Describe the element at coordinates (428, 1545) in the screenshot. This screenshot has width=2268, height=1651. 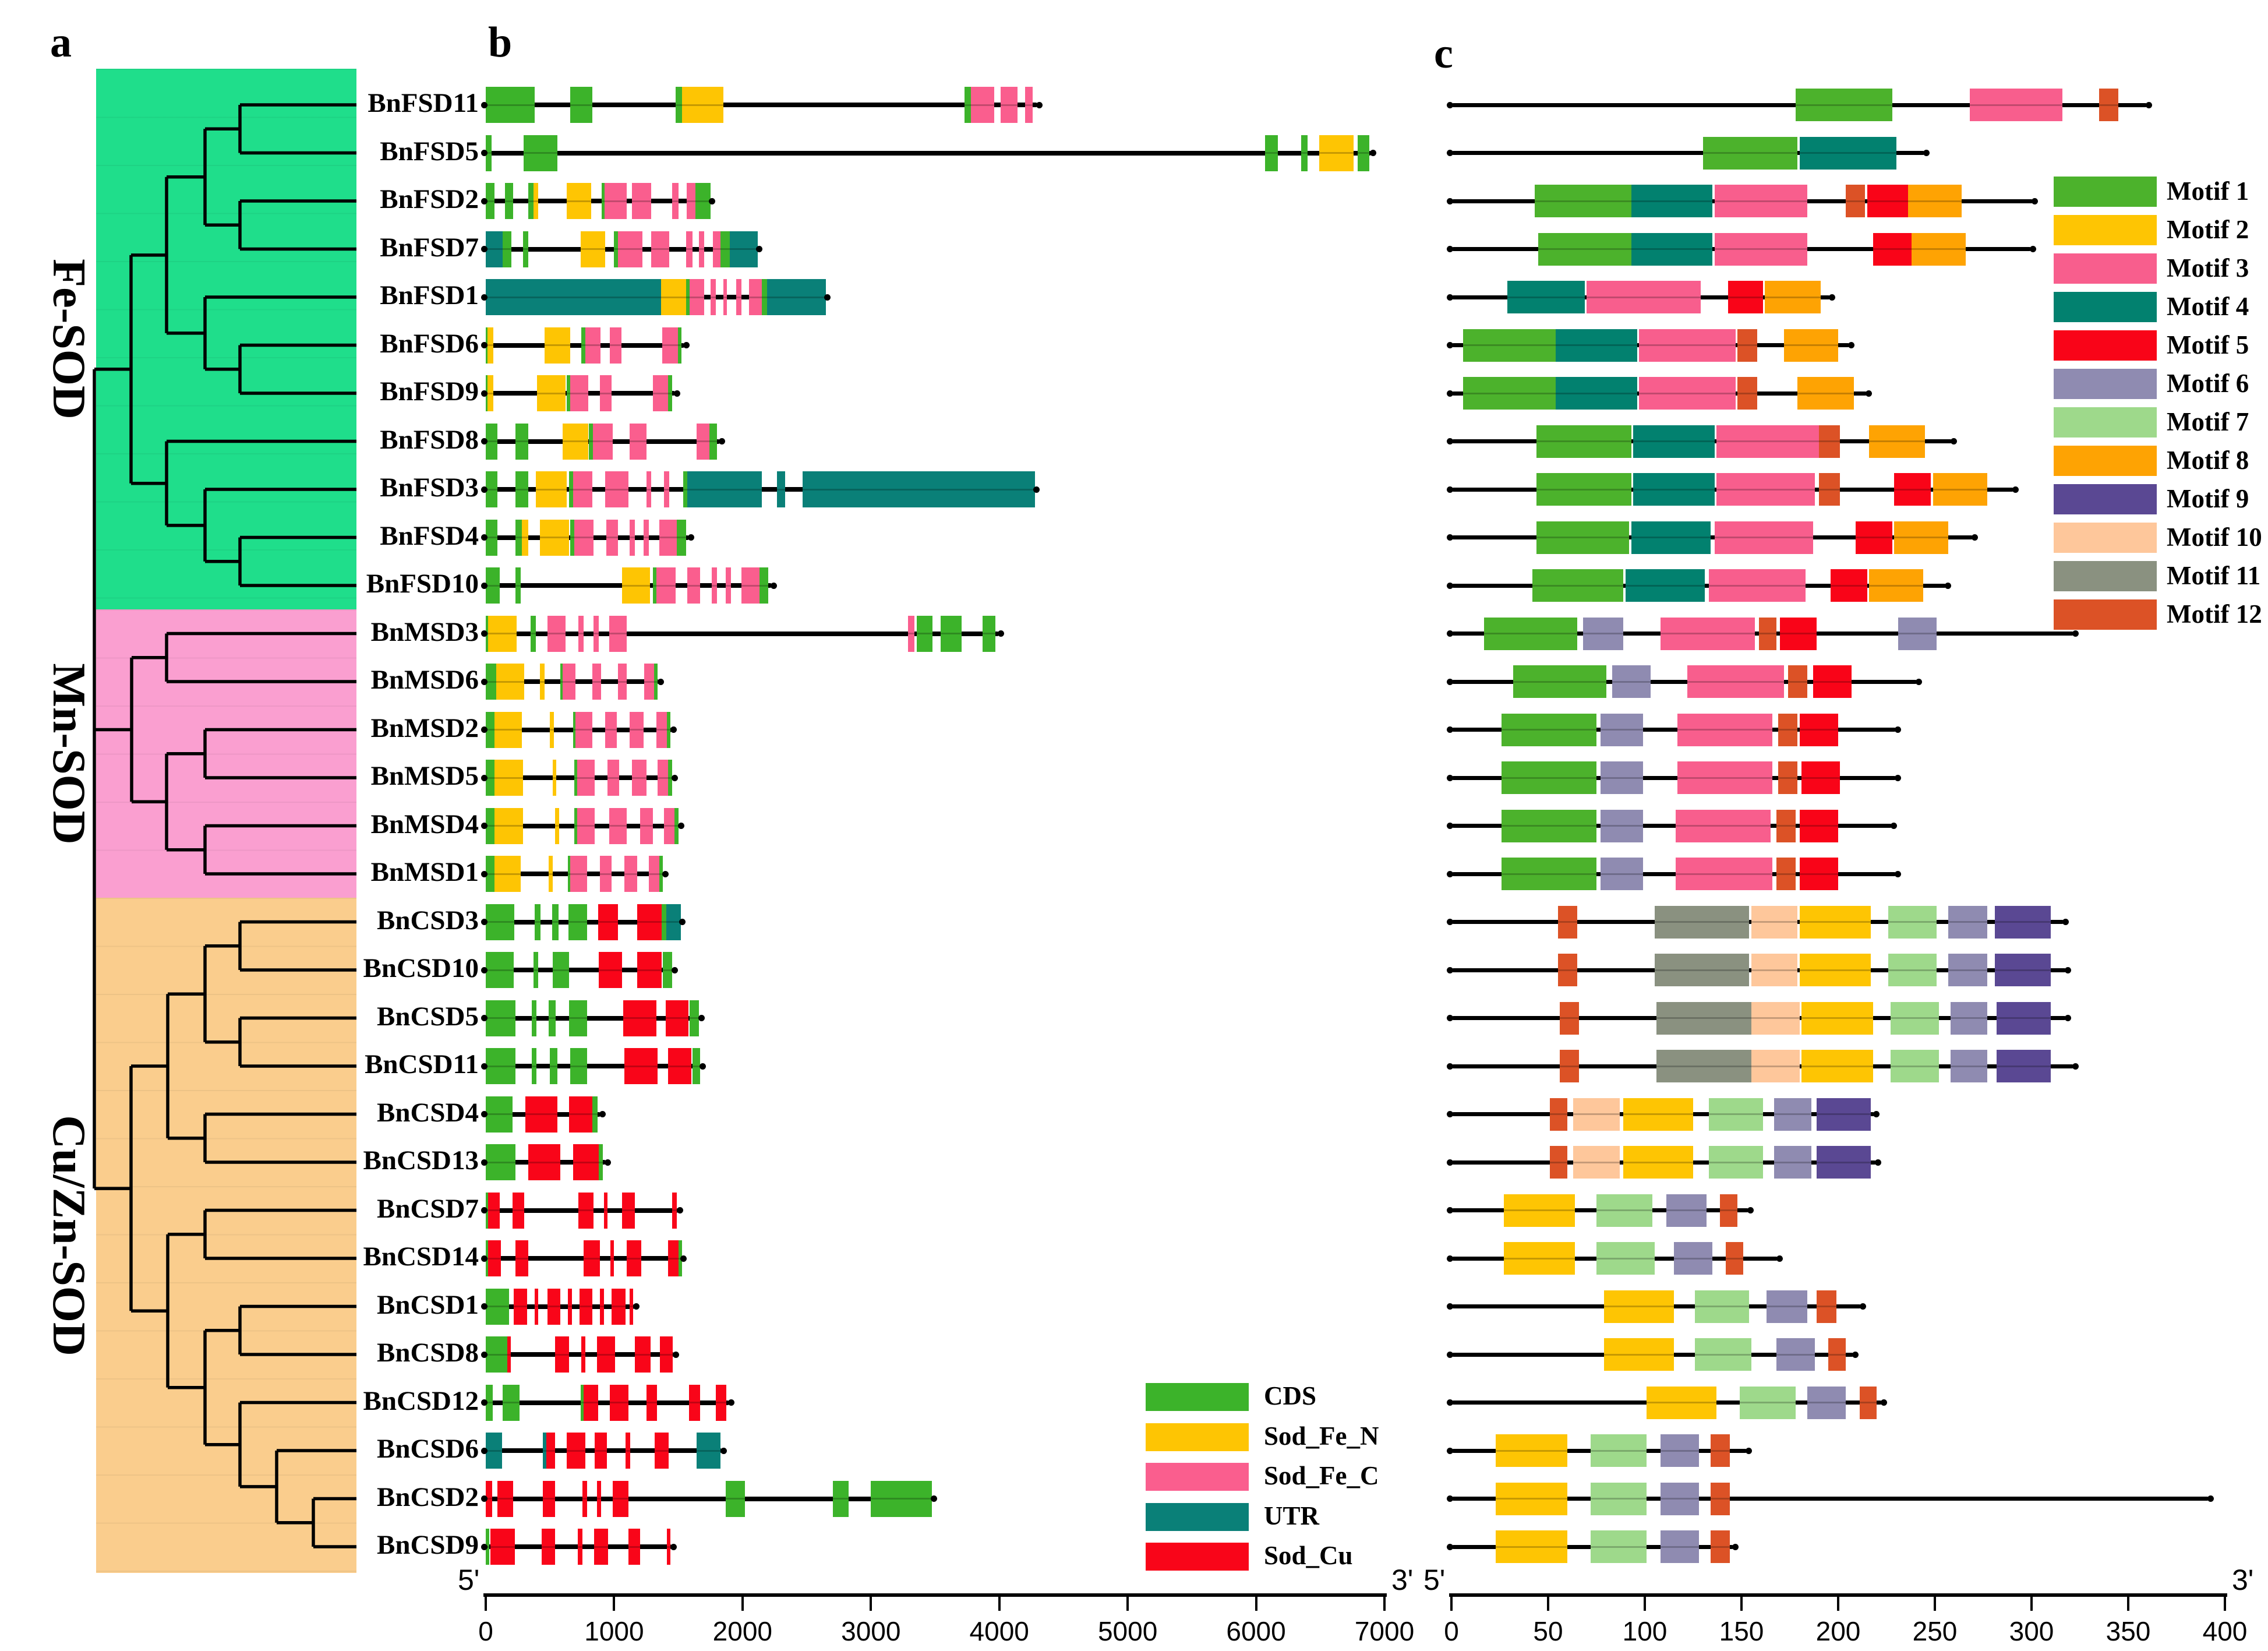
I see `gene-name-label: BnCSD9` at that location.